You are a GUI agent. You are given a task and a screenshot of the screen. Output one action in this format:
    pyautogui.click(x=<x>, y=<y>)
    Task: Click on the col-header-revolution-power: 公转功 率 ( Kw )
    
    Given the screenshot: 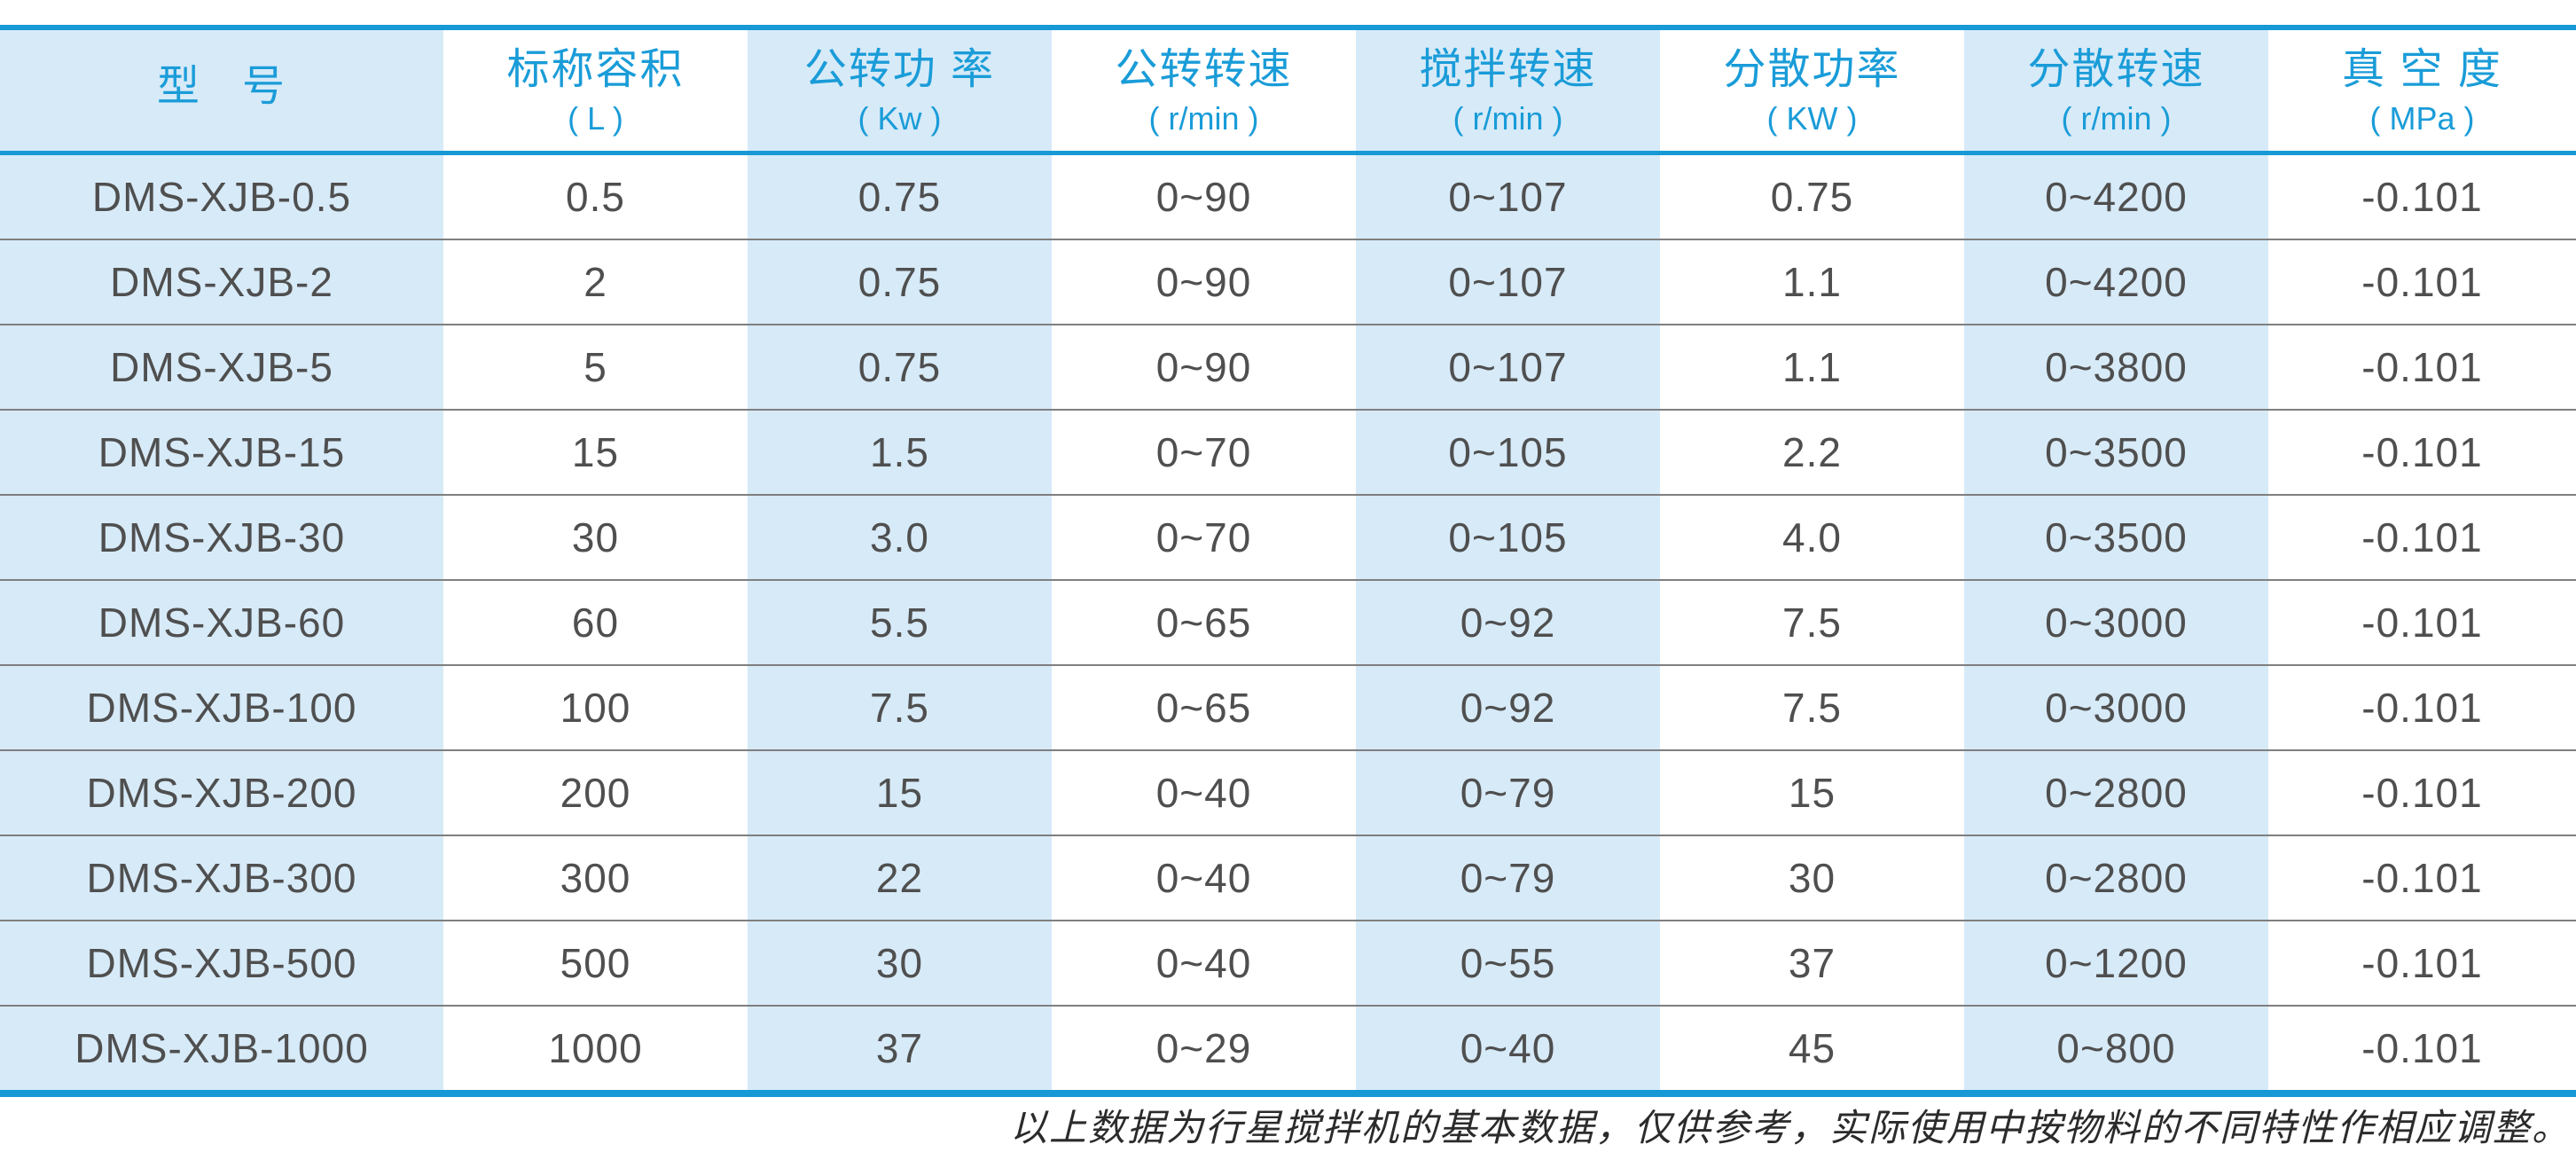 What is the action you would take?
    pyautogui.click(x=900, y=91)
    